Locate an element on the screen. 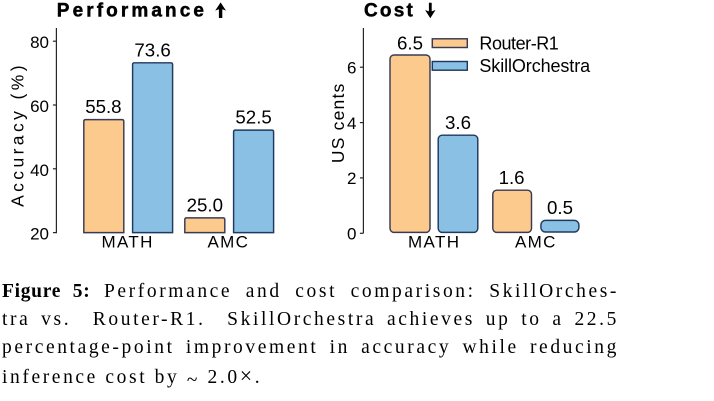 The width and height of the screenshot is (714, 401). svg-text: 20 is located at coordinates (39, 234).